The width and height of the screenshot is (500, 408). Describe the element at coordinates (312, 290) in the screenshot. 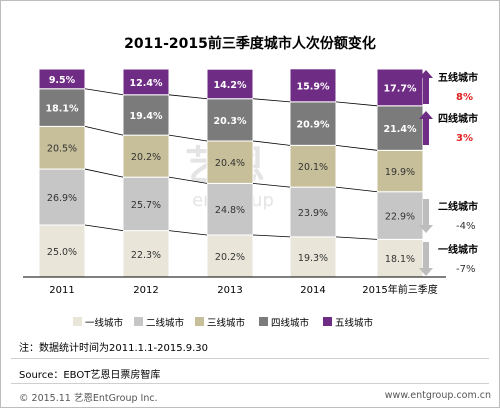

I see `x-tick-label: 2014` at that location.